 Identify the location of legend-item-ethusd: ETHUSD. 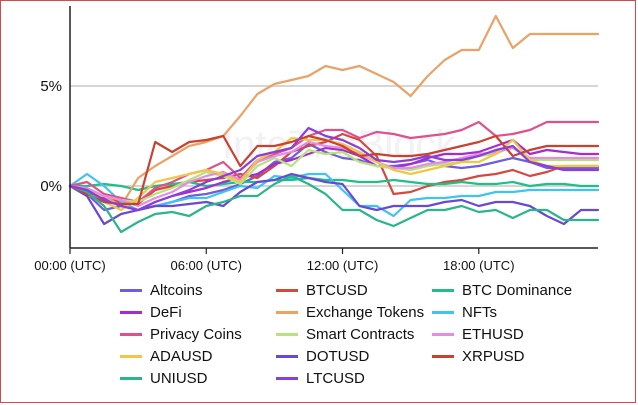
(516, 334).